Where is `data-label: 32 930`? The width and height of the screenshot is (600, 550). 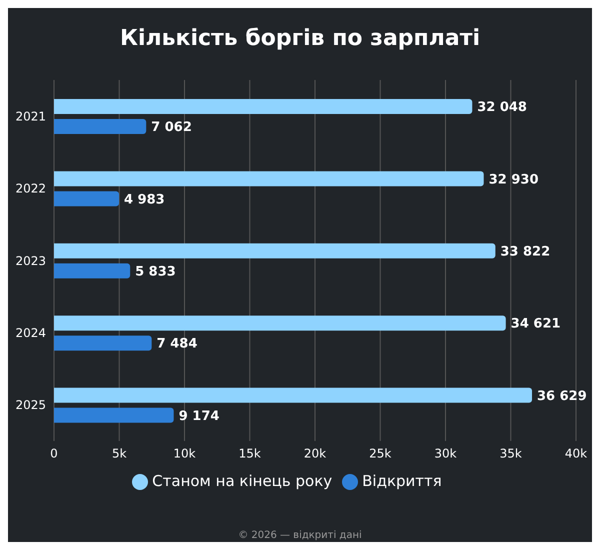
data-label: 32 930 is located at coordinates (513, 180).